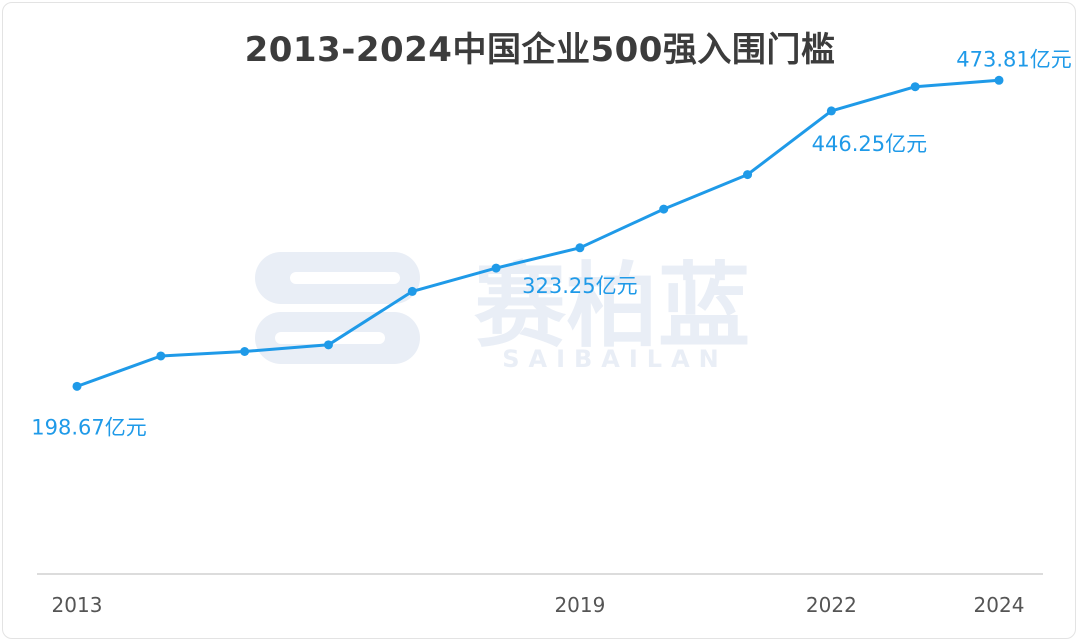 The width and height of the screenshot is (1080, 643). I want to click on data-point-2018, so click(496, 268).